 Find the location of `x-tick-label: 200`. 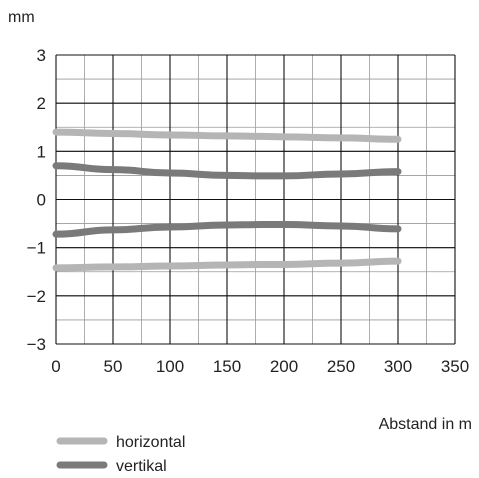

x-tick-label: 200 is located at coordinates (284, 366).